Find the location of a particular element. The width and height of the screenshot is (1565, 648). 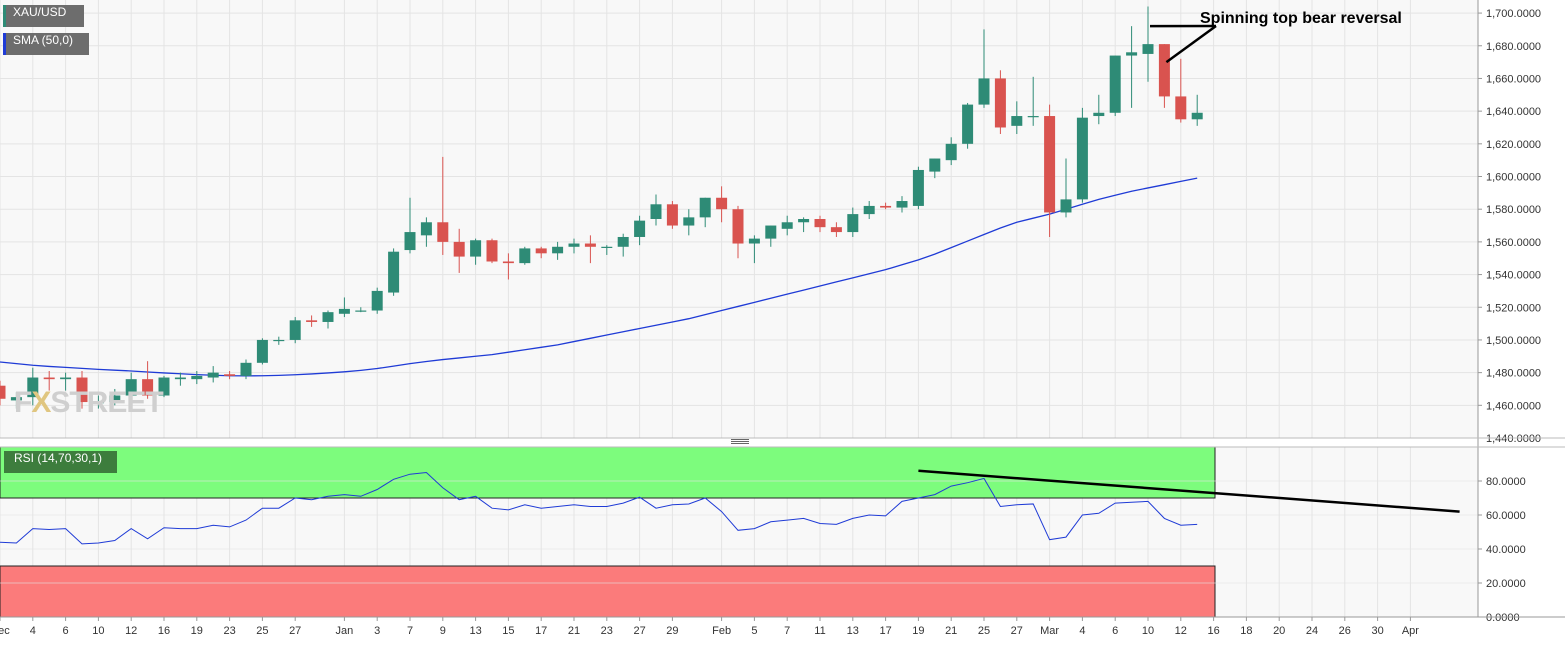

rsi-ytick-label: 0.0000 is located at coordinates (1503, 618).